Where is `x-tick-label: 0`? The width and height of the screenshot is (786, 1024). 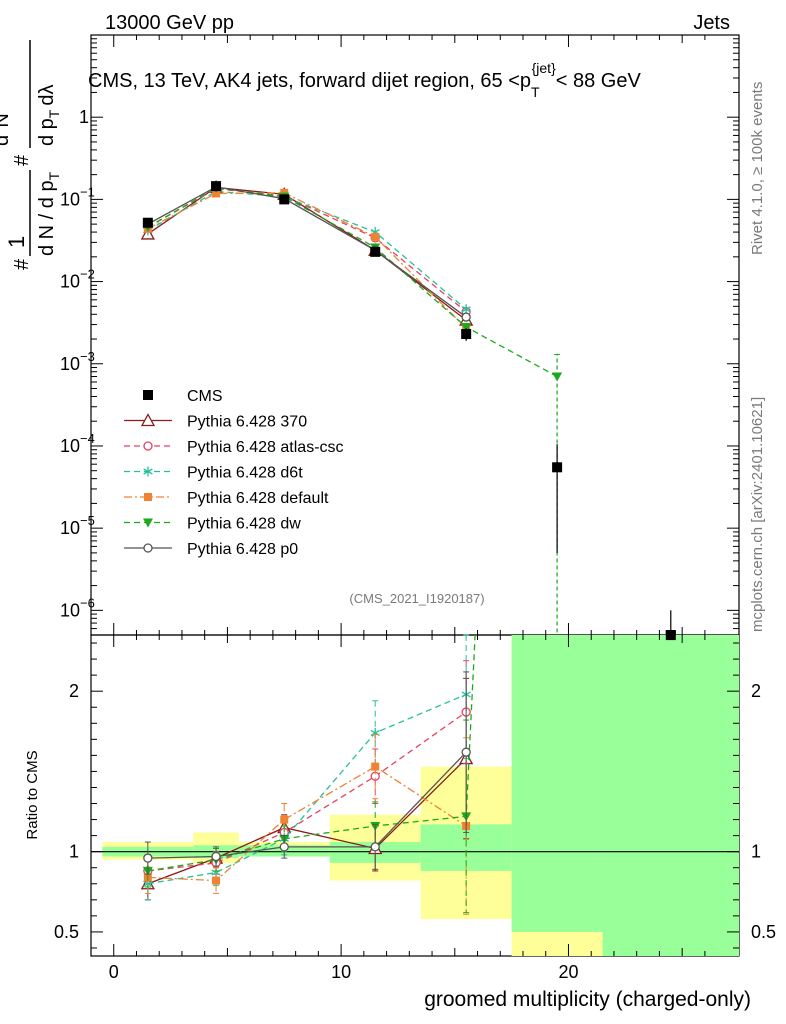
x-tick-label: 0 is located at coordinates (114, 972).